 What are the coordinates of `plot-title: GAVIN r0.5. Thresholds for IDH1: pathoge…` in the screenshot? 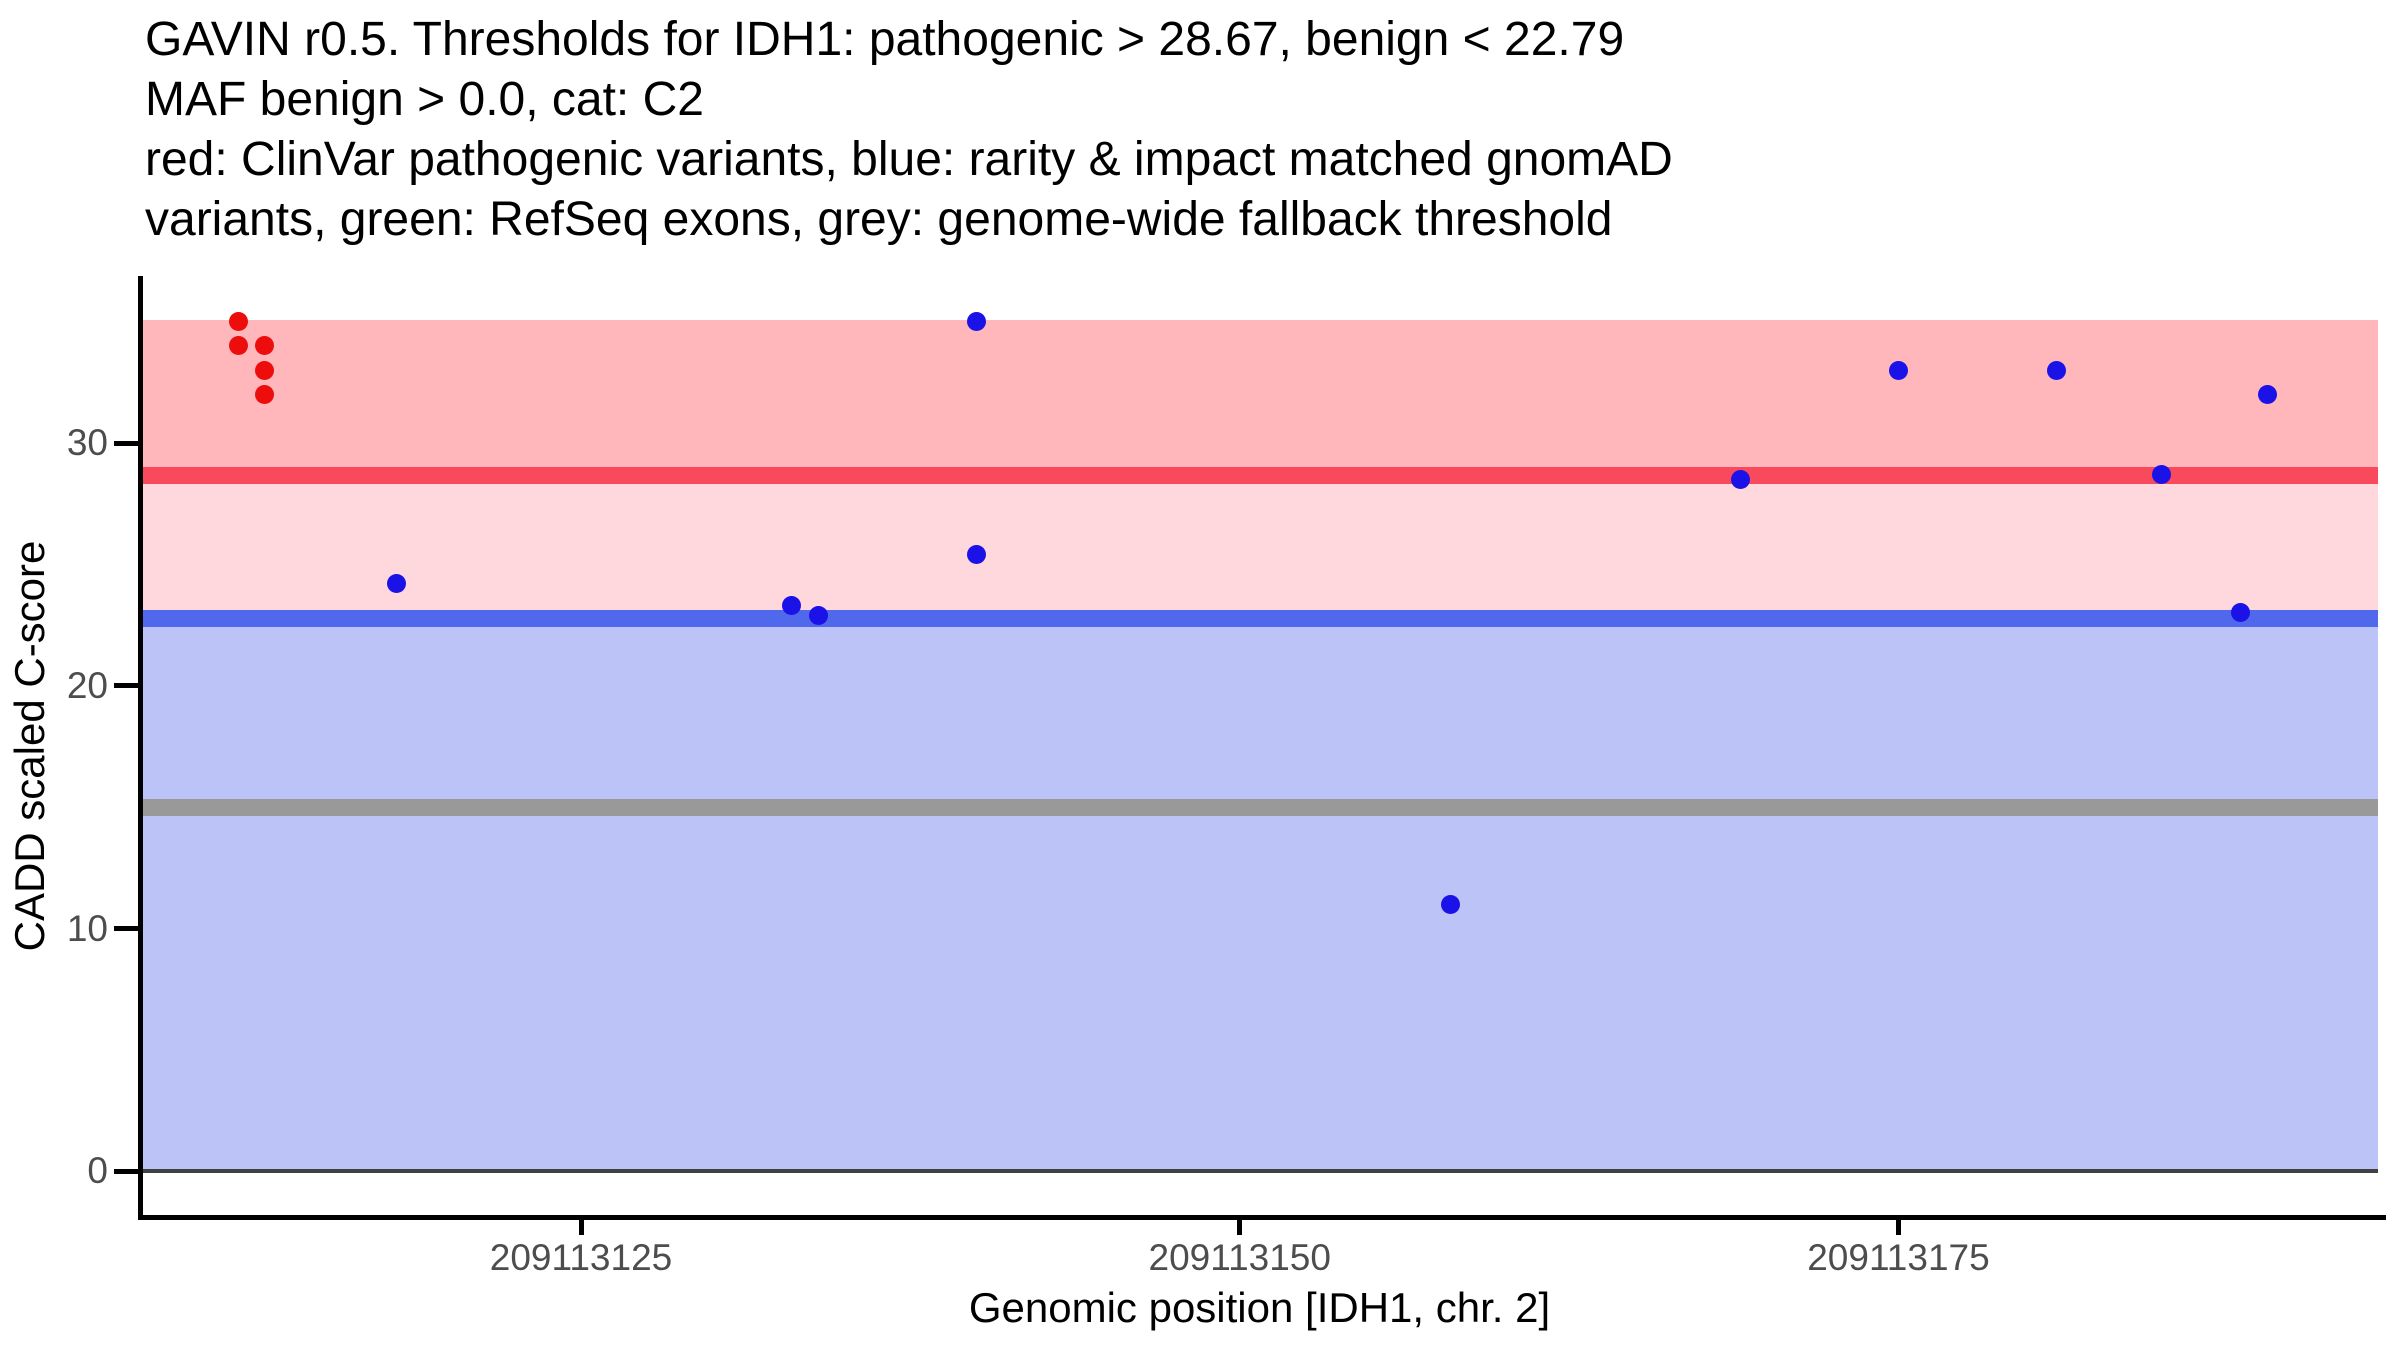 It's located at (909, 130).